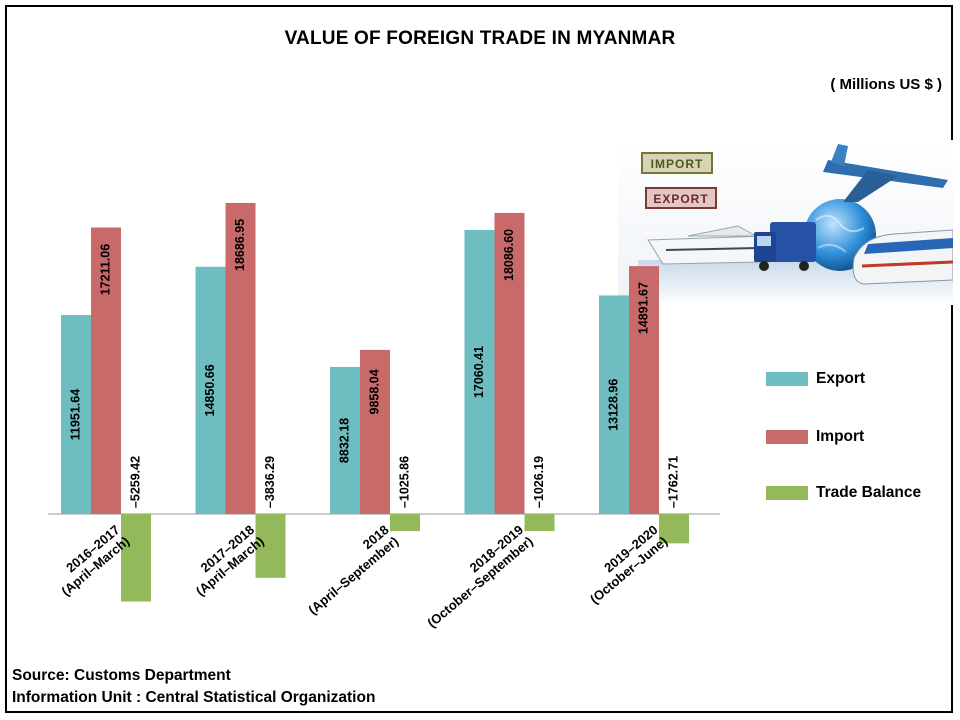 The image size is (960, 720). Describe the element at coordinates (673, 482) in the screenshot. I see `data-label-balance: –1762.71` at that location.